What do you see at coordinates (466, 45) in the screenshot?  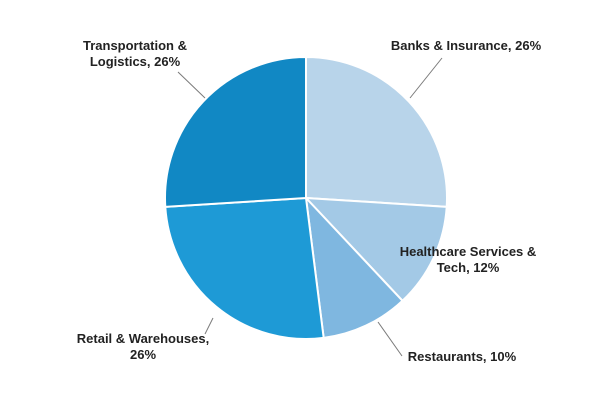 I see `slice-label: Banks & Insurance, 26%` at bounding box center [466, 45].